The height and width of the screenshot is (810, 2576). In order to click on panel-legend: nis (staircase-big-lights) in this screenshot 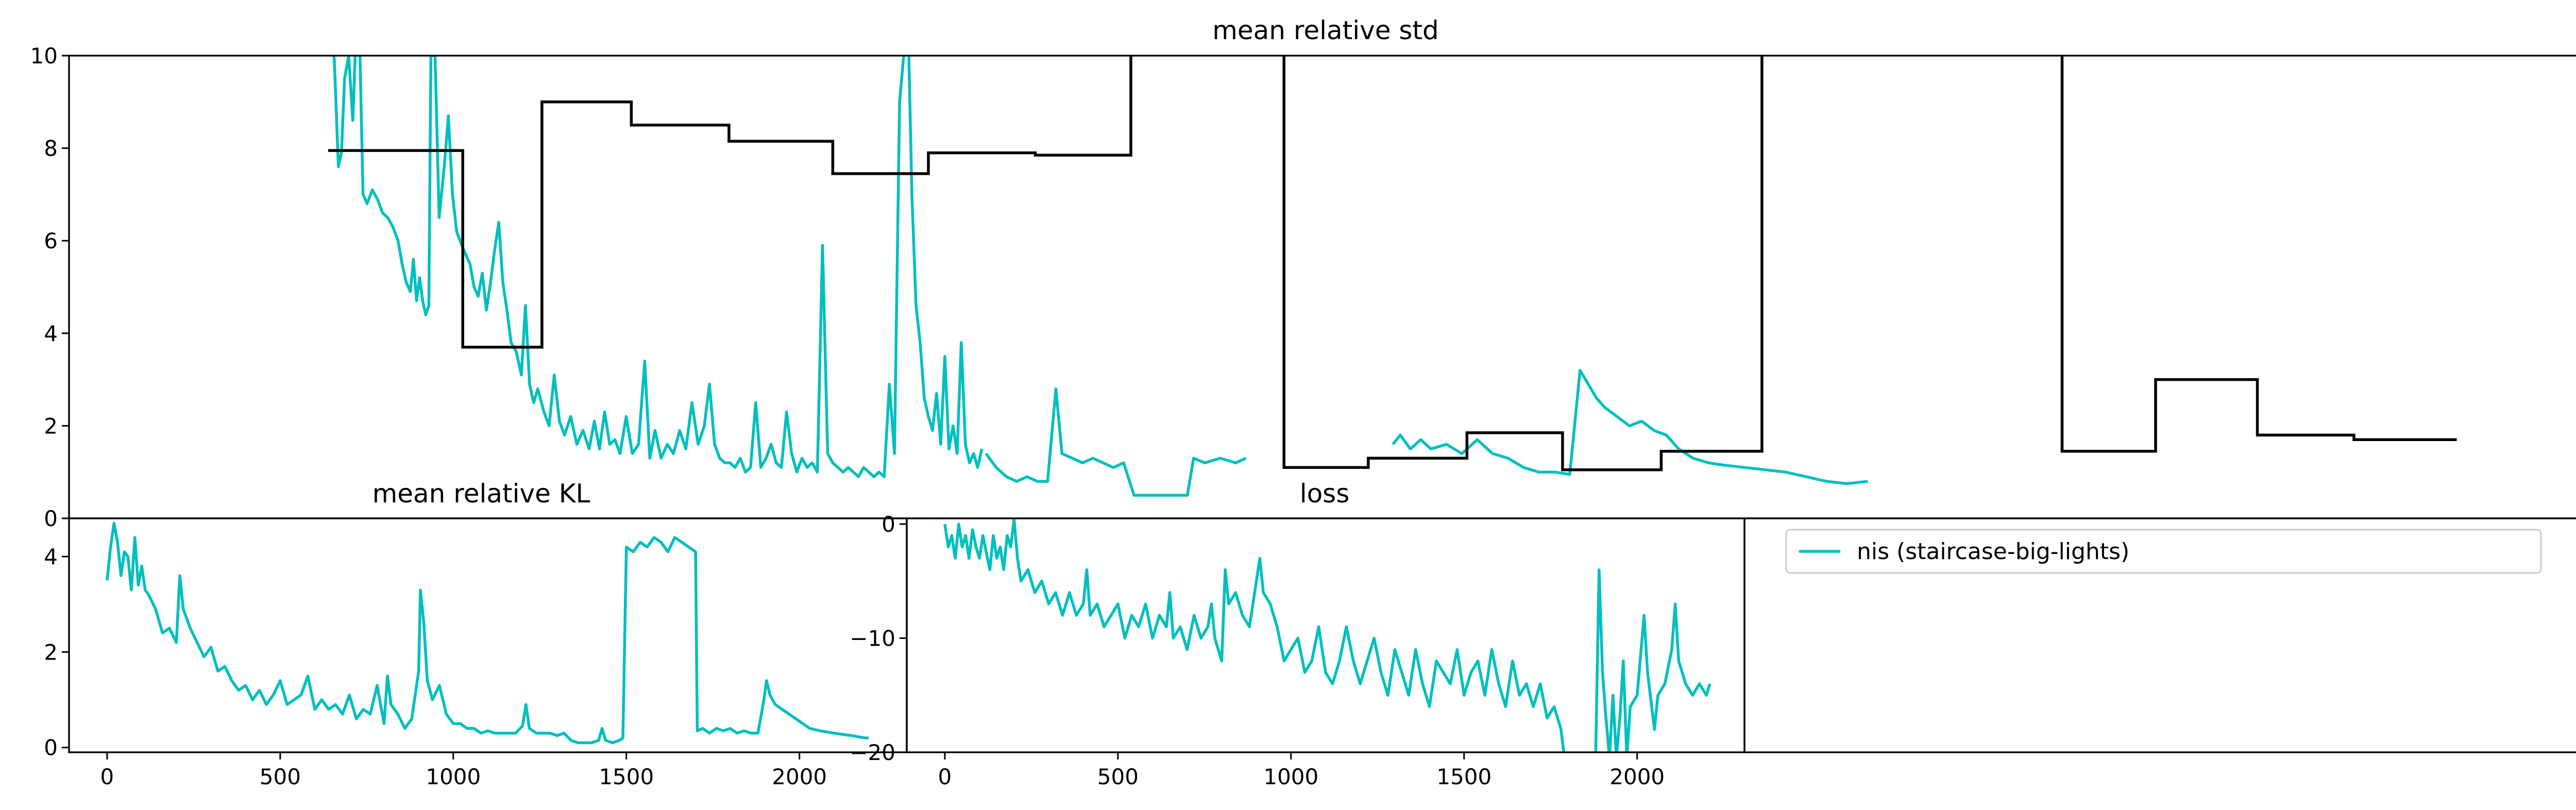, I will do `click(2159, 635)`.